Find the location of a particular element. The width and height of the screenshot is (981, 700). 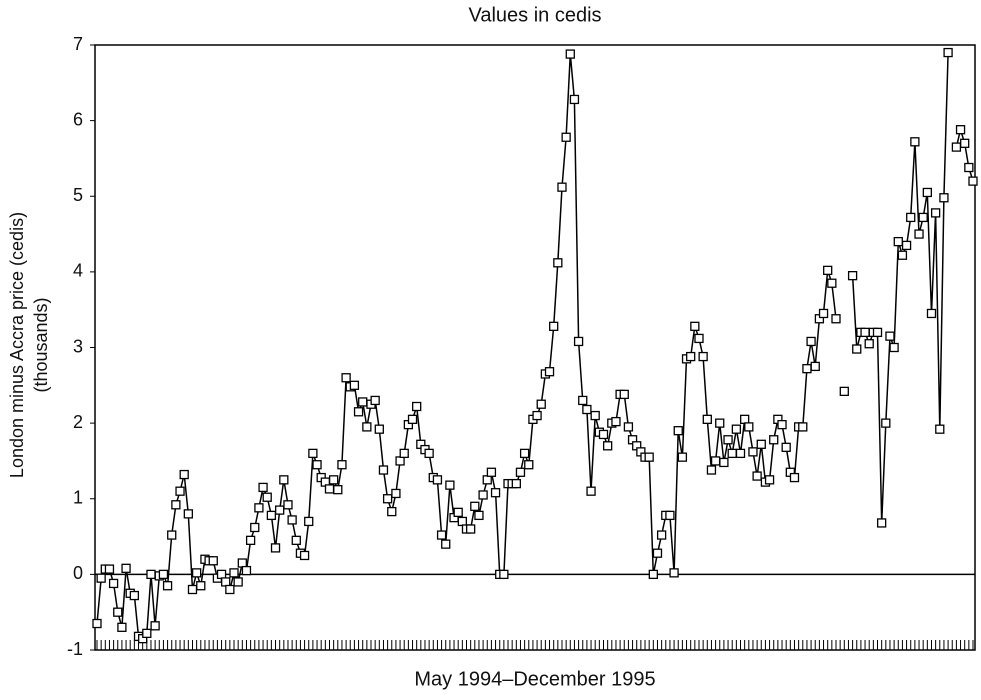

y-tick-label: 0 is located at coordinates (78, 573).